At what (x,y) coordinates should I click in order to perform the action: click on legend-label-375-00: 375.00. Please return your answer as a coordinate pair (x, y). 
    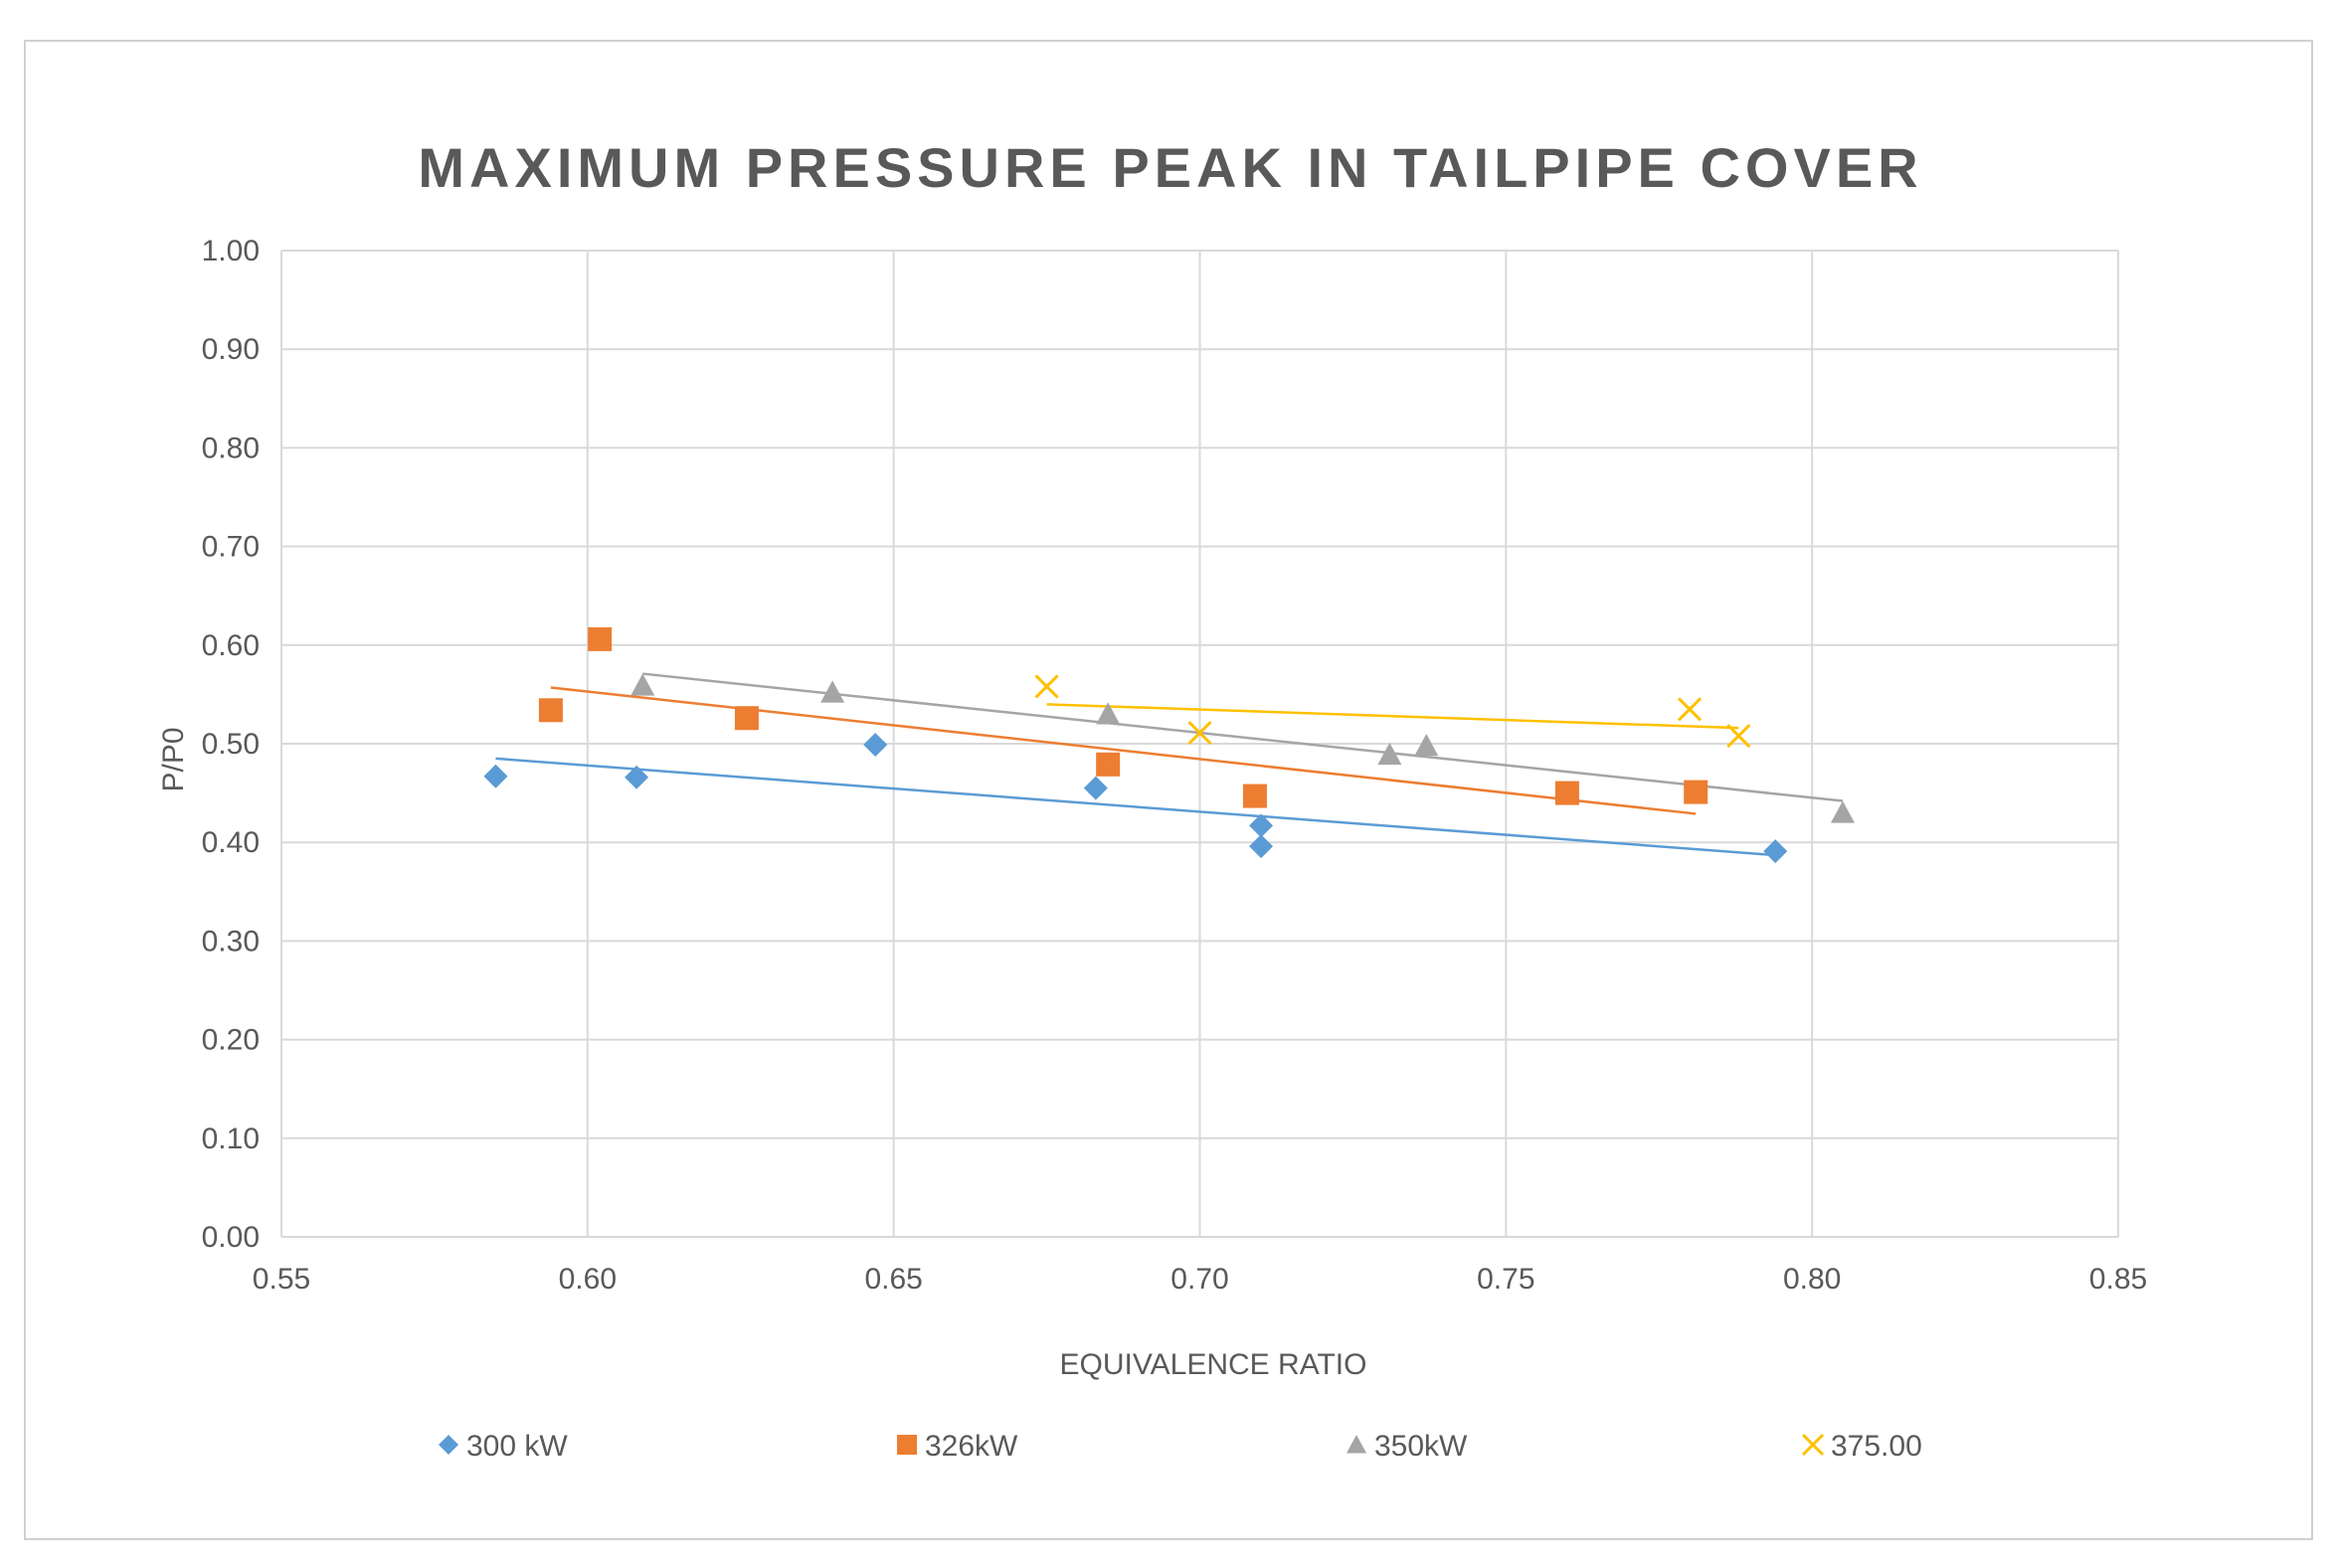
    Looking at the image, I should click on (1877, 1446).